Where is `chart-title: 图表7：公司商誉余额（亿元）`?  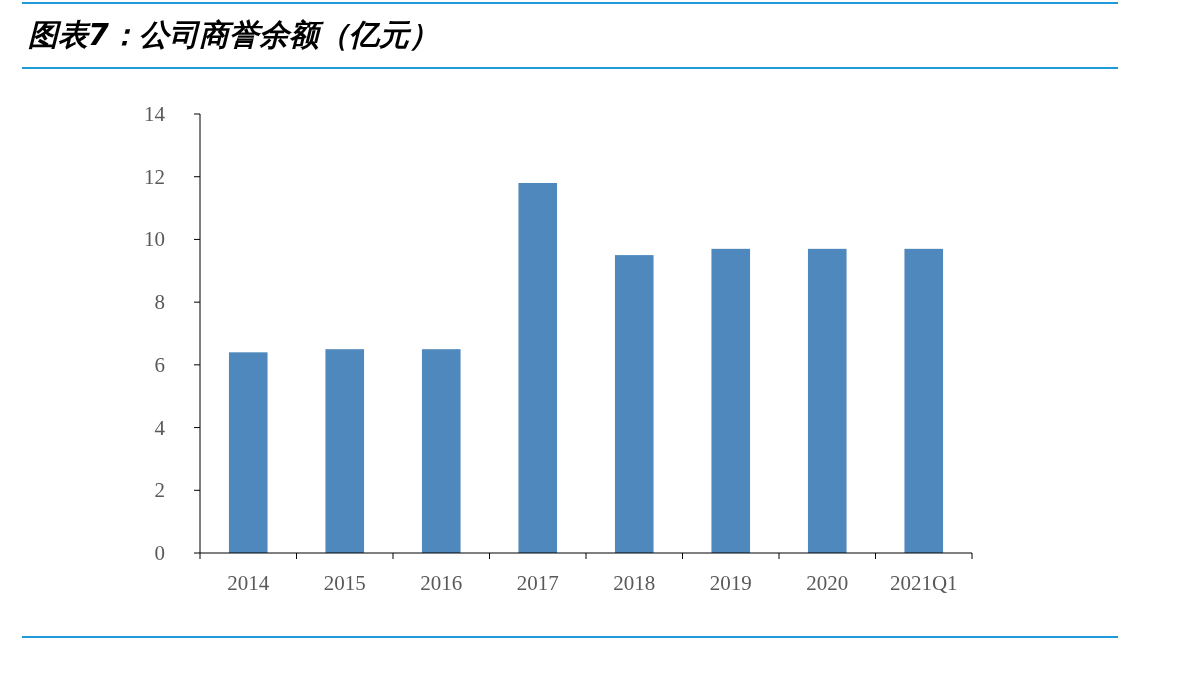 chart-title: 图表7：公司商誉余额（亿元） is located at coordinates (233, 34).